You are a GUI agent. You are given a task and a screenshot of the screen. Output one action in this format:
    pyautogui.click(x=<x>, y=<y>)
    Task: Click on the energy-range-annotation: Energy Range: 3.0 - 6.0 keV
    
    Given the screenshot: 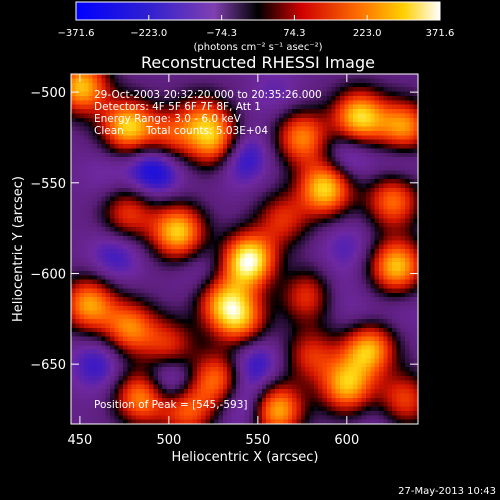 What is the action you would take?
    pyautogui.click(x=168, y=119)
    